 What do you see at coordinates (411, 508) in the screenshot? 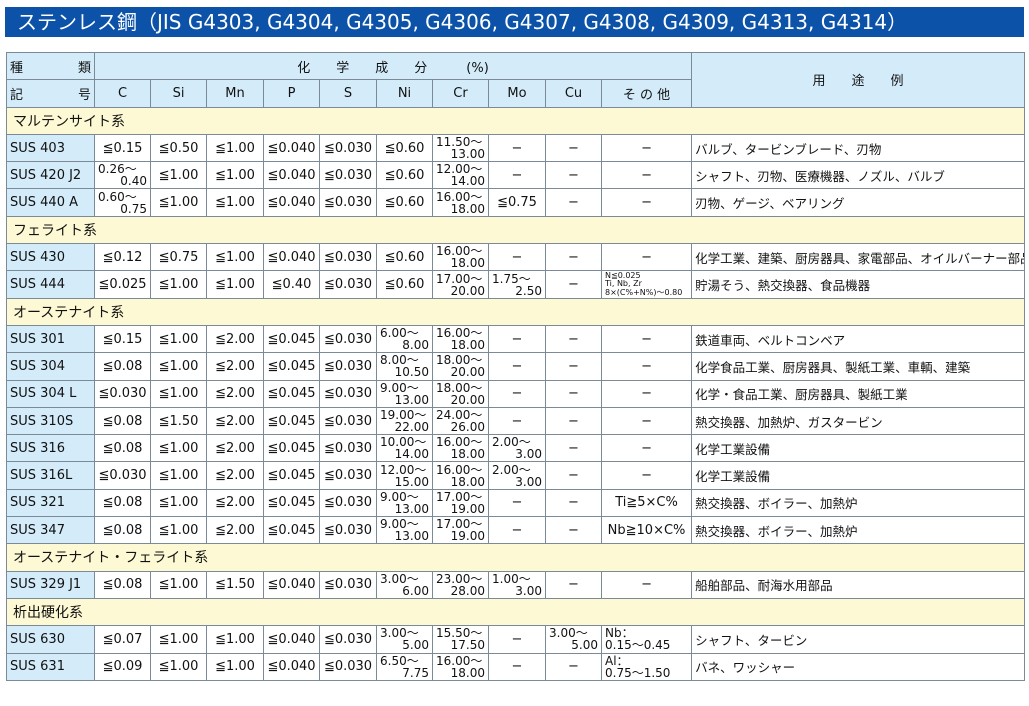
I see `range-max: 13.00` at bounding box center [411, 508].